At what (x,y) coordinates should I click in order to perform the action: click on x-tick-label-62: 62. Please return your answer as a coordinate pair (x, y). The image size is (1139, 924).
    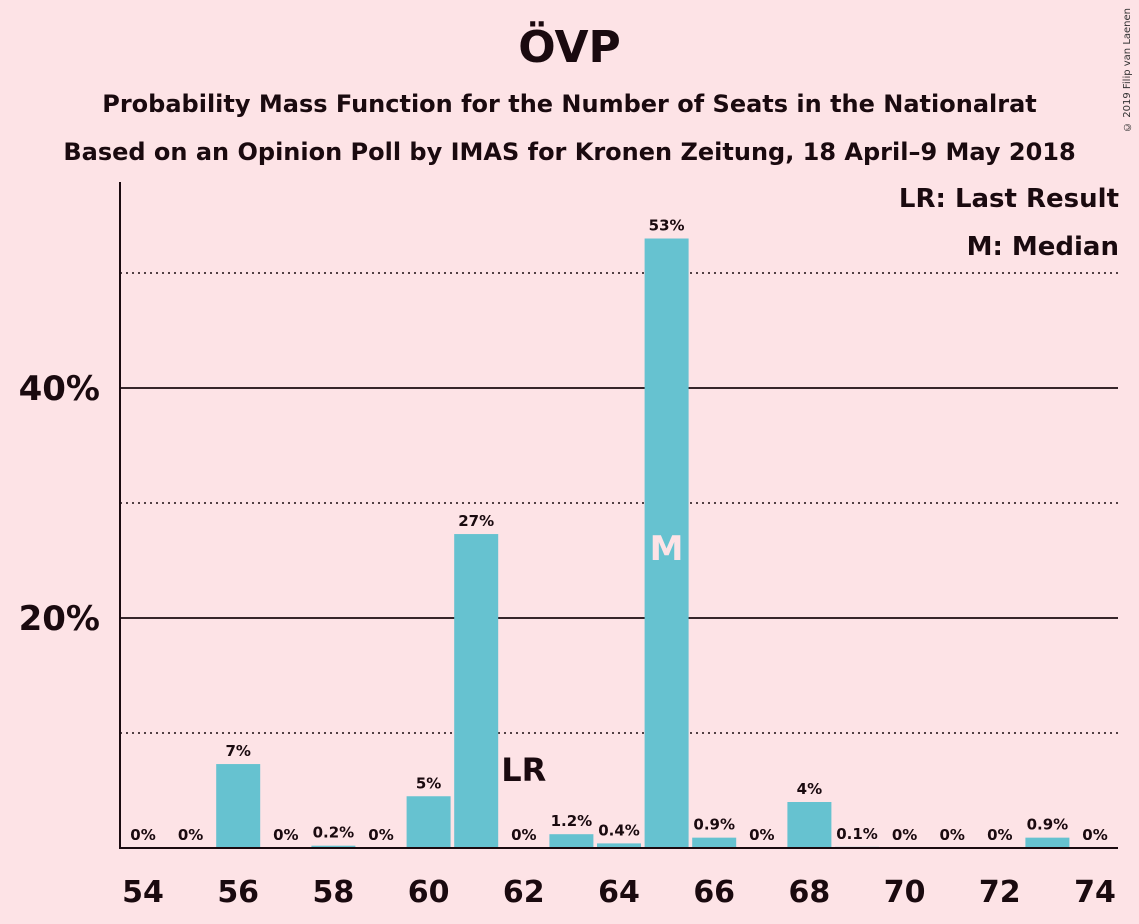
    Looking at the image, I should click on (524, 892).